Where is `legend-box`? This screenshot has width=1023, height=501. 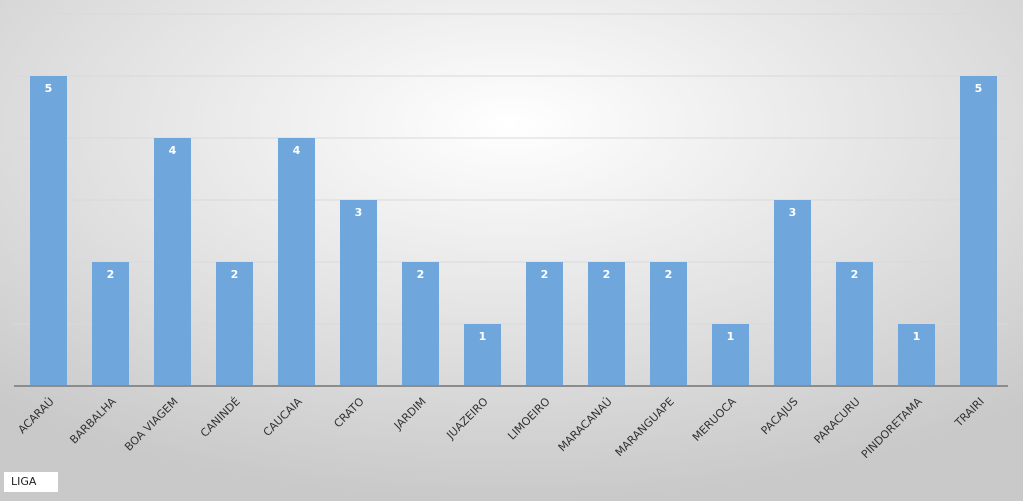 legend-box is located at coordinates (31, 482).